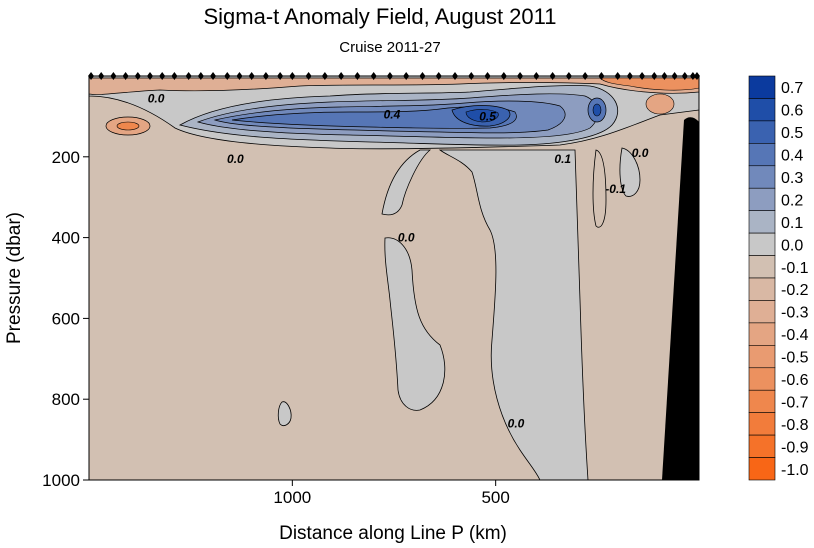  What do you see at coordinates (391, 493) in the screenshot?
I see `x-axis: 1000 500` at bounding box center [391, 493].